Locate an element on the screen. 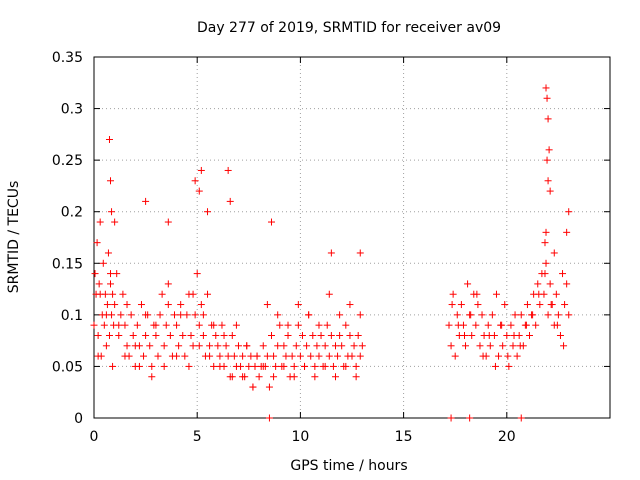 The image size is (640, 480). y-tick-label: 0.15 is located at coordinates (67, 264).